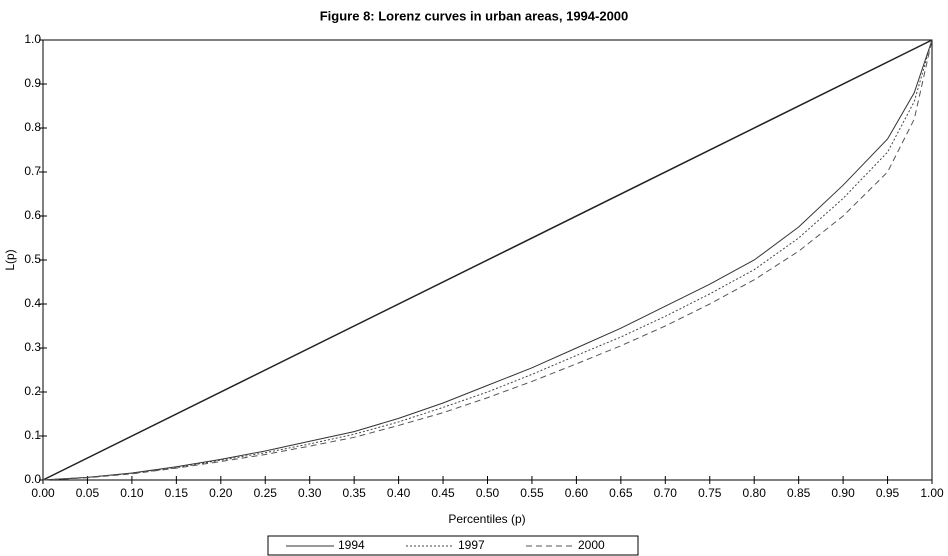 The height and width of the screenshot is (556, 948). What do you see at coordinates (932, 493) in the screenshot?
I see `x-tick-label: 1.00` at bounding box center [932, 493].